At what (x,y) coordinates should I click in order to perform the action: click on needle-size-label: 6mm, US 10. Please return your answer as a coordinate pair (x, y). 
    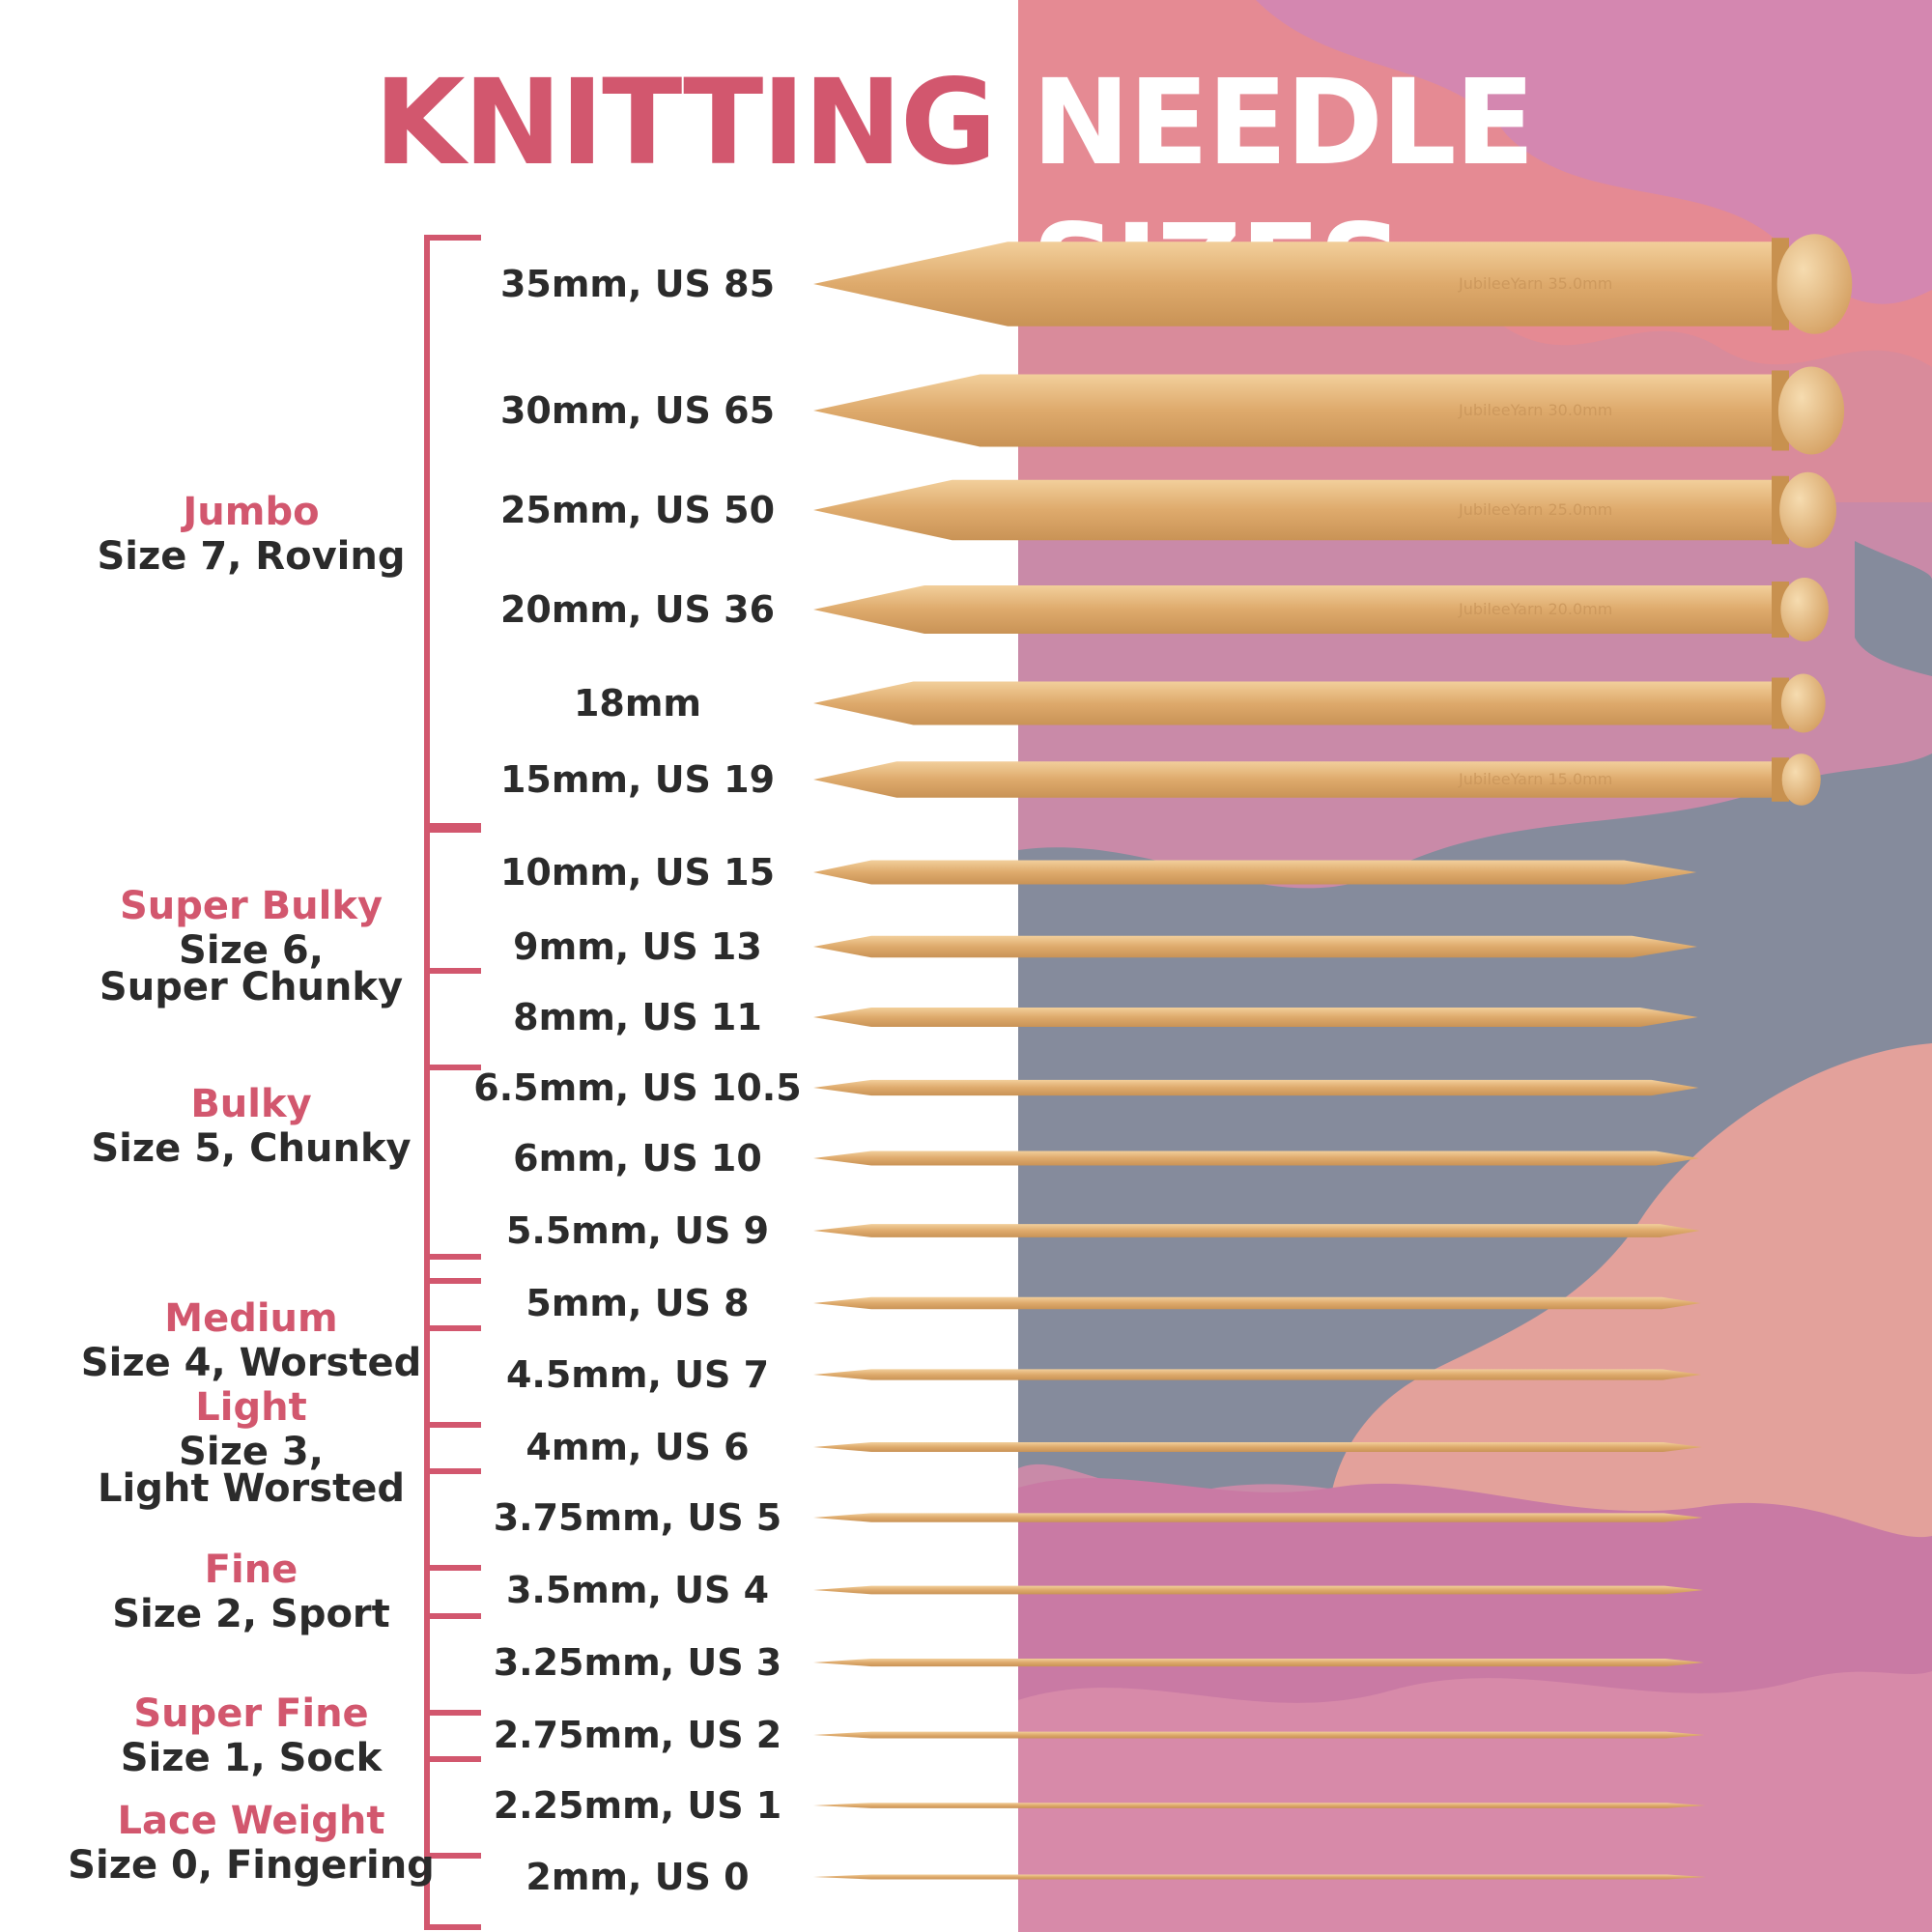
    Looking at the image, I should click on (637, 1158).